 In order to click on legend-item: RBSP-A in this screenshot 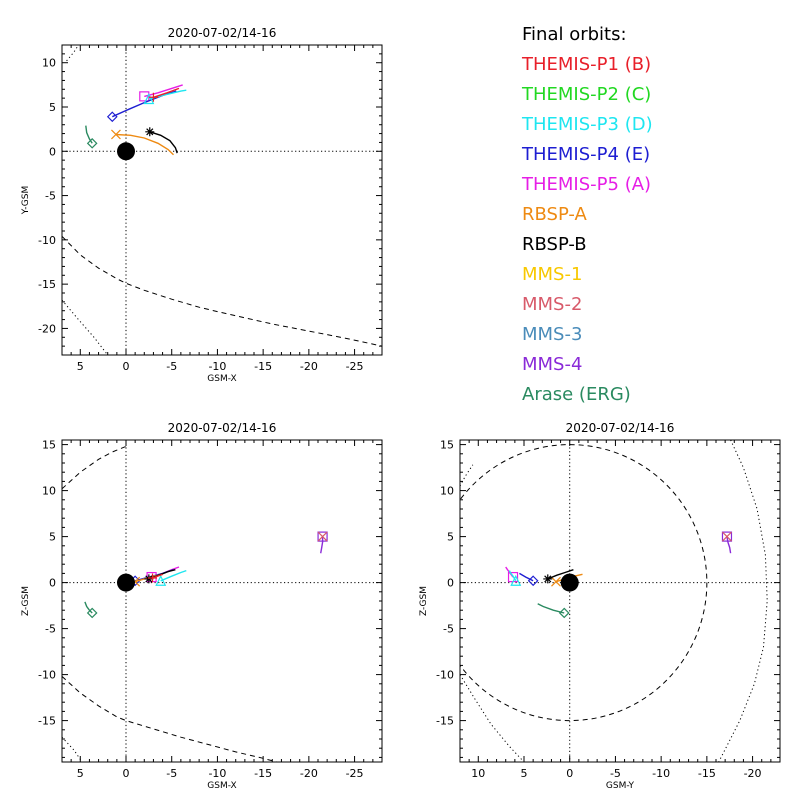, I will do `click(555, 214)`.